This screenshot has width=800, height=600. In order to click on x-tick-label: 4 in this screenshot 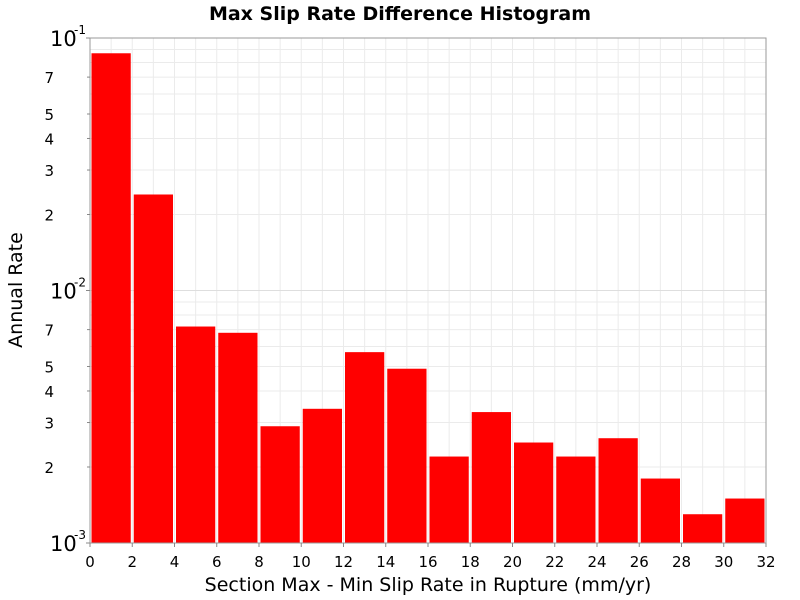, I will do `click(175, 562)`.